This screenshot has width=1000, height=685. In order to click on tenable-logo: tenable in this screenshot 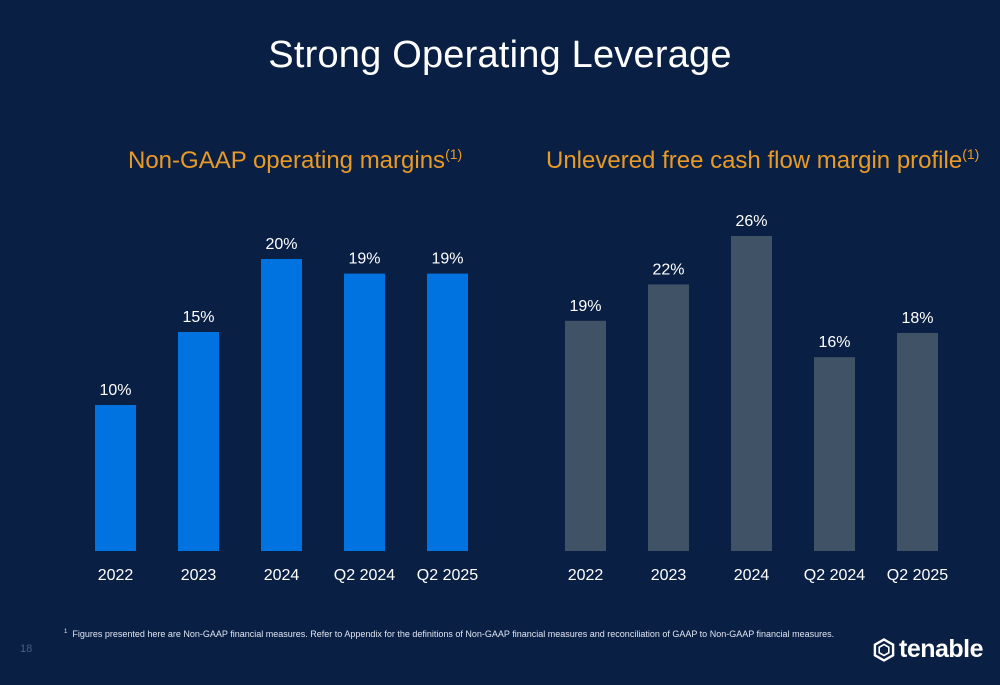, I will do `click(928, 649)`.